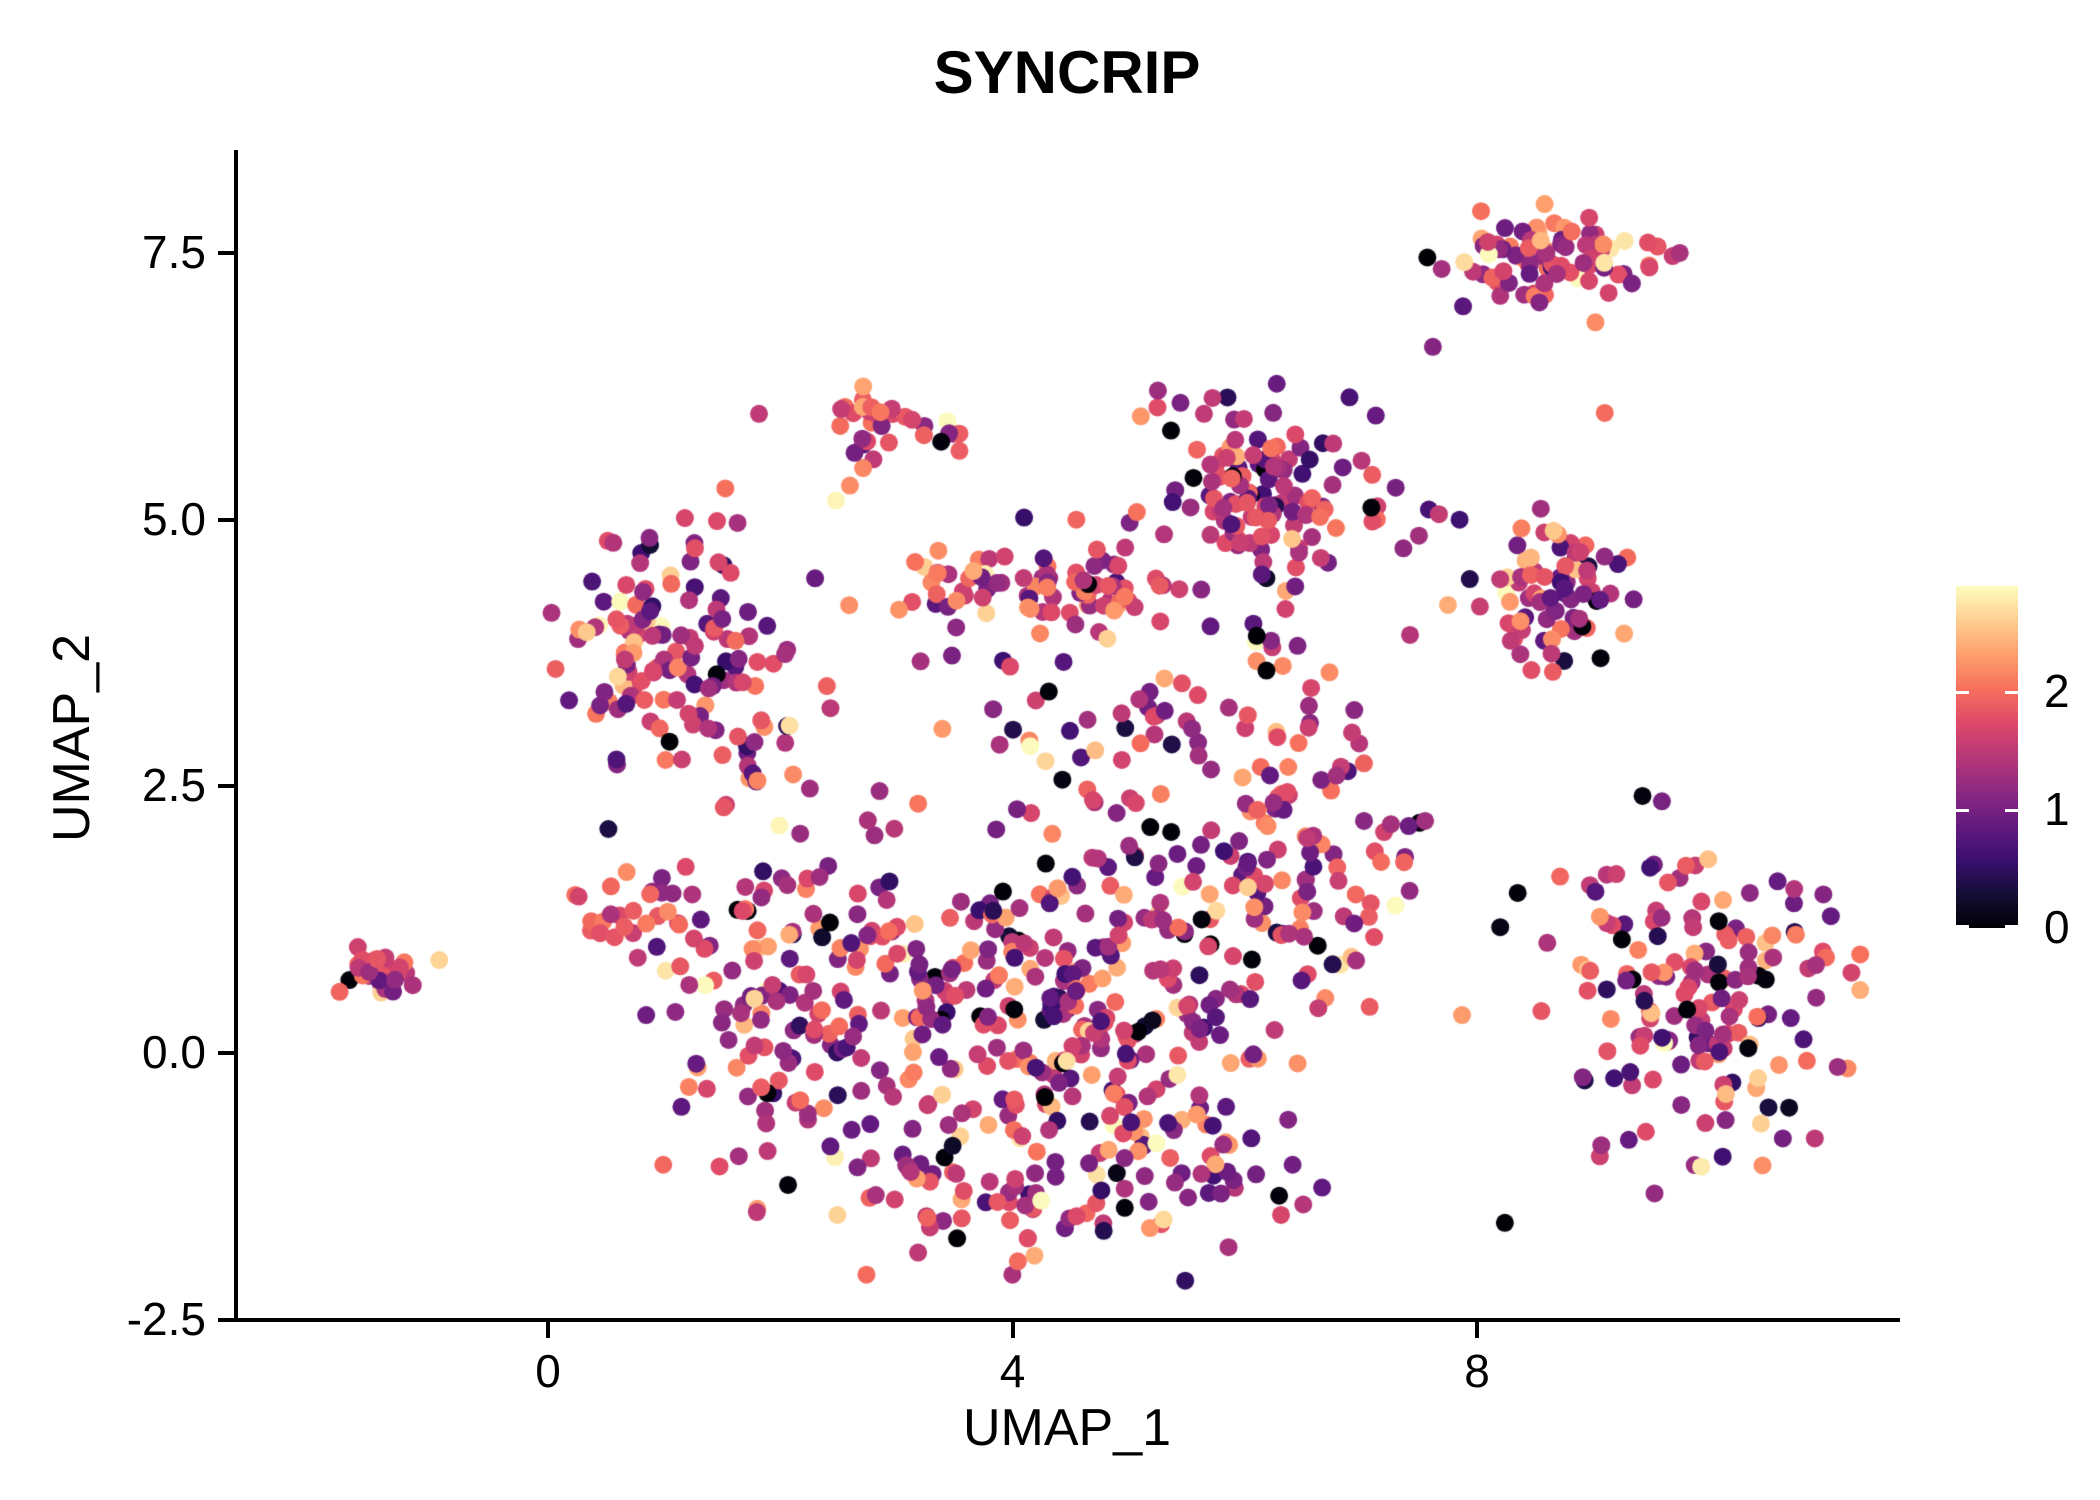 This screenshot has width=2100, height=1500. Describe the element at coordinates (236, 736) in the screenshot. I see `y-axis-line` at that location.